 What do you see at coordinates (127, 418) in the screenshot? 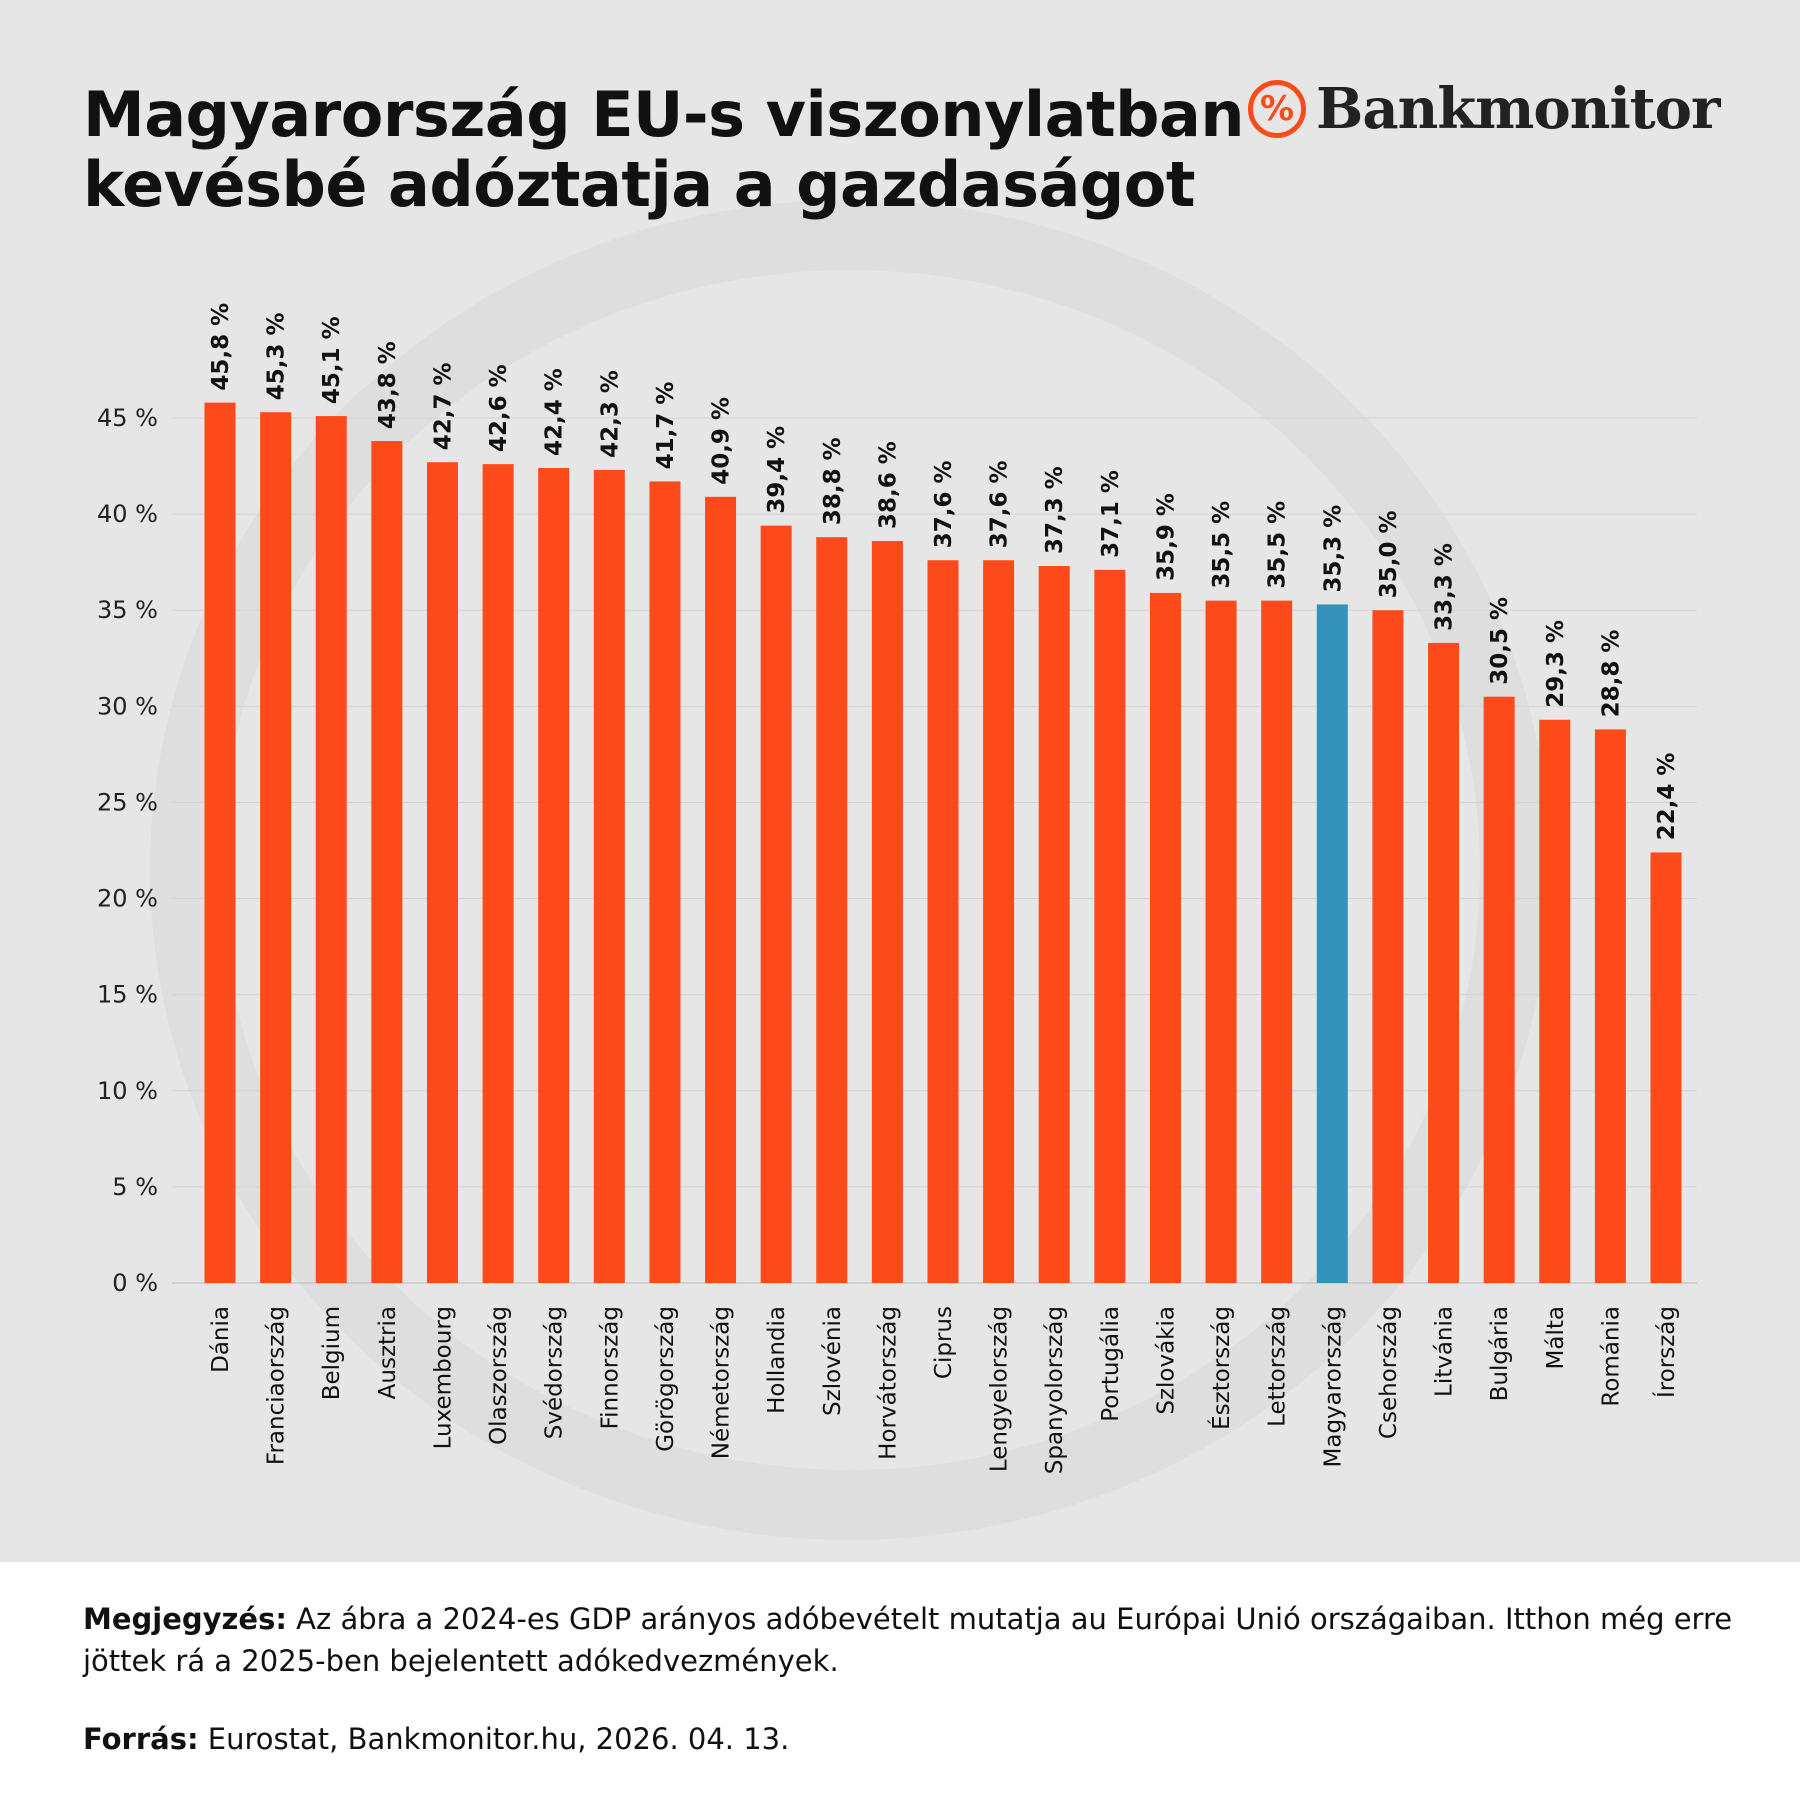
I see `y-tick-label: 45 %` at bounding box center [127, 418].